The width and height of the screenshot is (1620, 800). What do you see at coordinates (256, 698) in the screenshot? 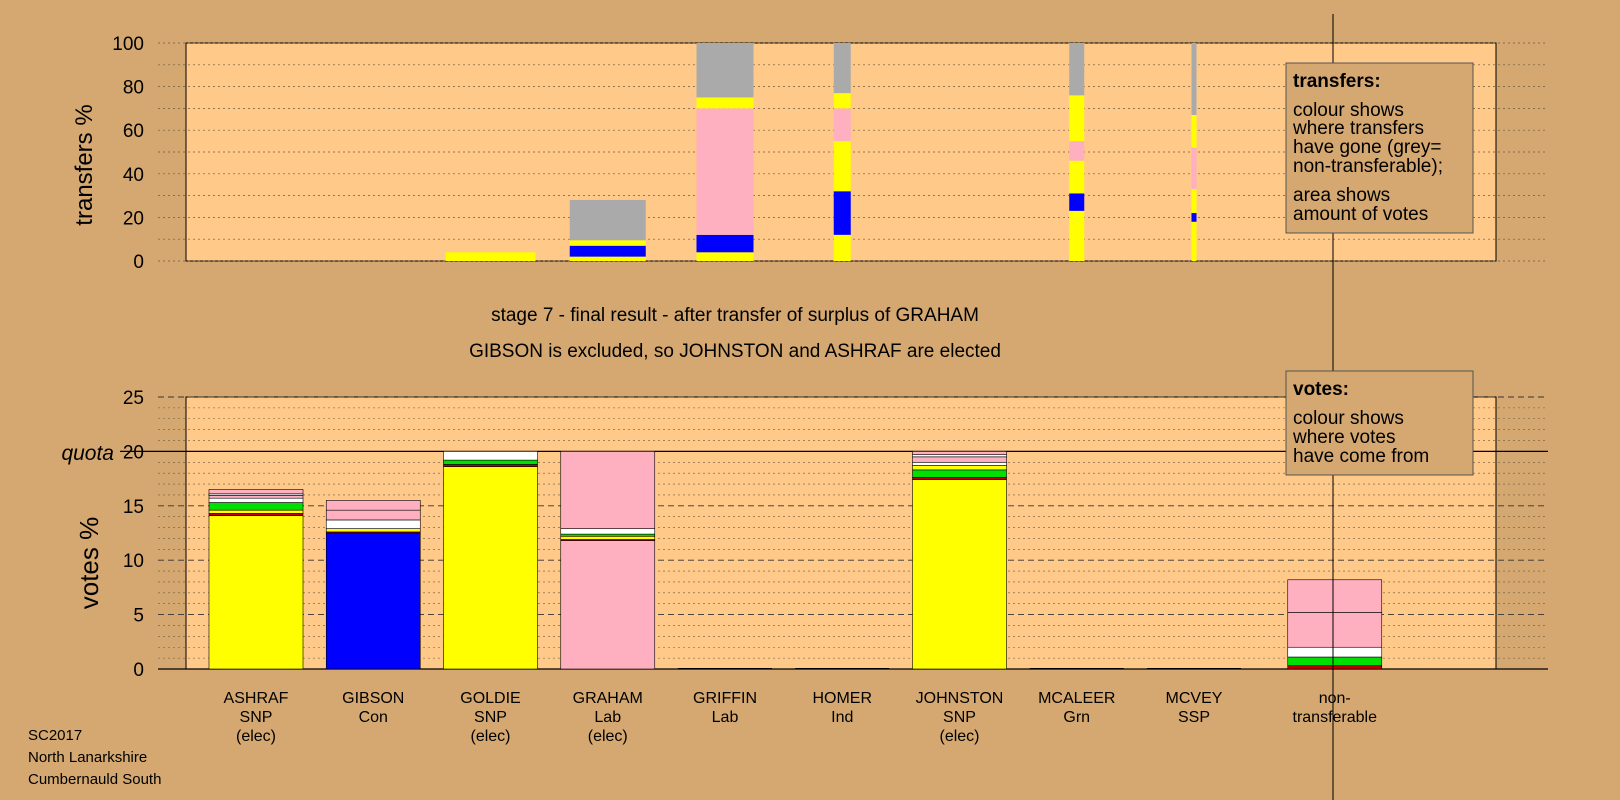
I see `candidate-name-label: ASHRAF` at bounding box center [256, 698].